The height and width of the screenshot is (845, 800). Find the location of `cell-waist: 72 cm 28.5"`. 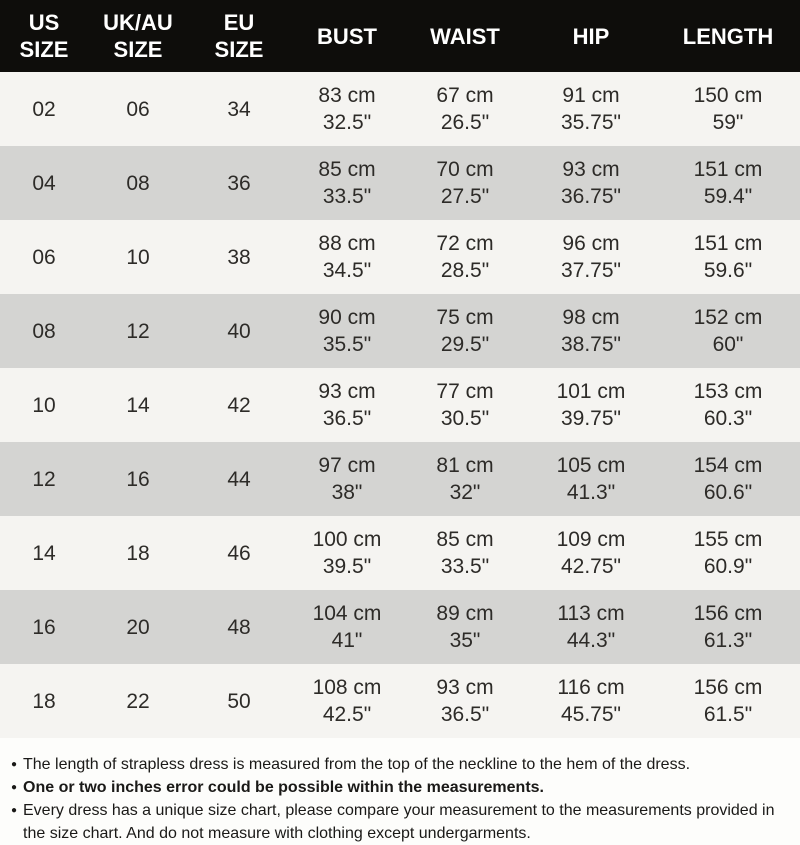

cell-waist: 72 cm 28.5" is located at coordinates (465, 257).